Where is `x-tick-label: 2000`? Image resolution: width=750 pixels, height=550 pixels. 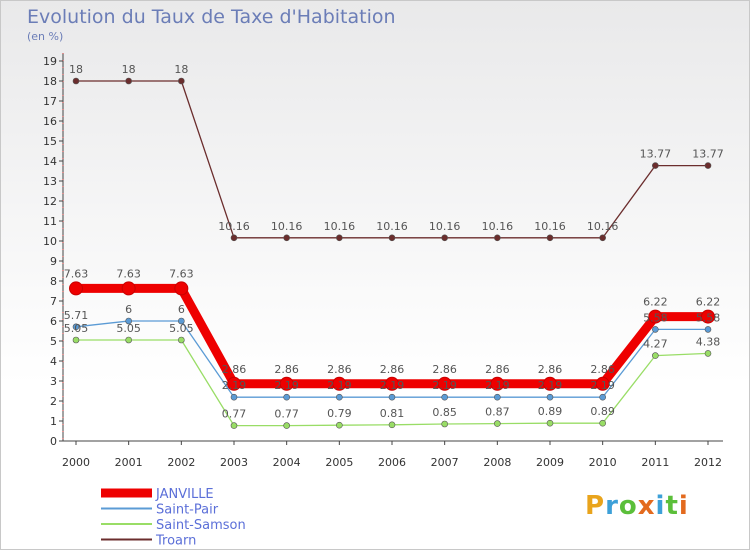
x-tick-label: 2000 is located at coordinates (76, 462).